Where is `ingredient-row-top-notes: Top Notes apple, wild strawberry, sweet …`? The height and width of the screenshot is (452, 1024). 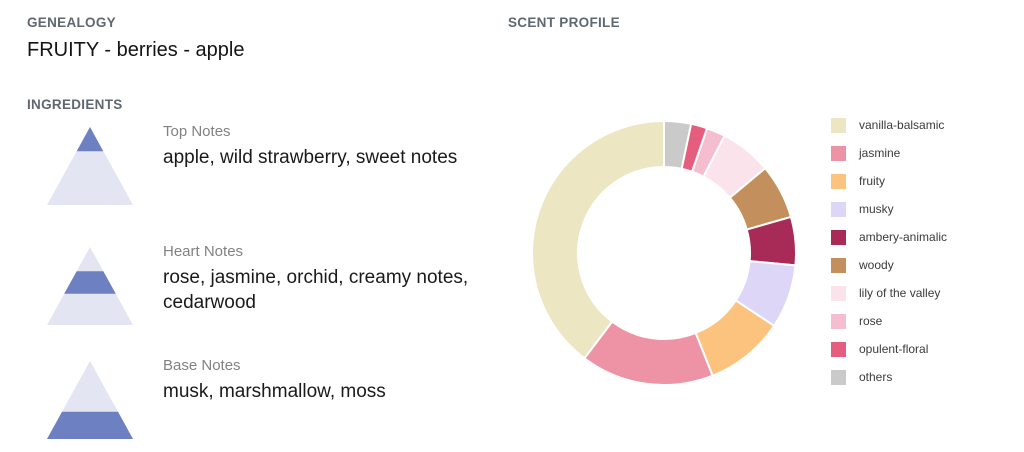 ingredient-row-top-notes: Top Notes apple, wild strawberry, sweet … is located at coordinates (252, 163).